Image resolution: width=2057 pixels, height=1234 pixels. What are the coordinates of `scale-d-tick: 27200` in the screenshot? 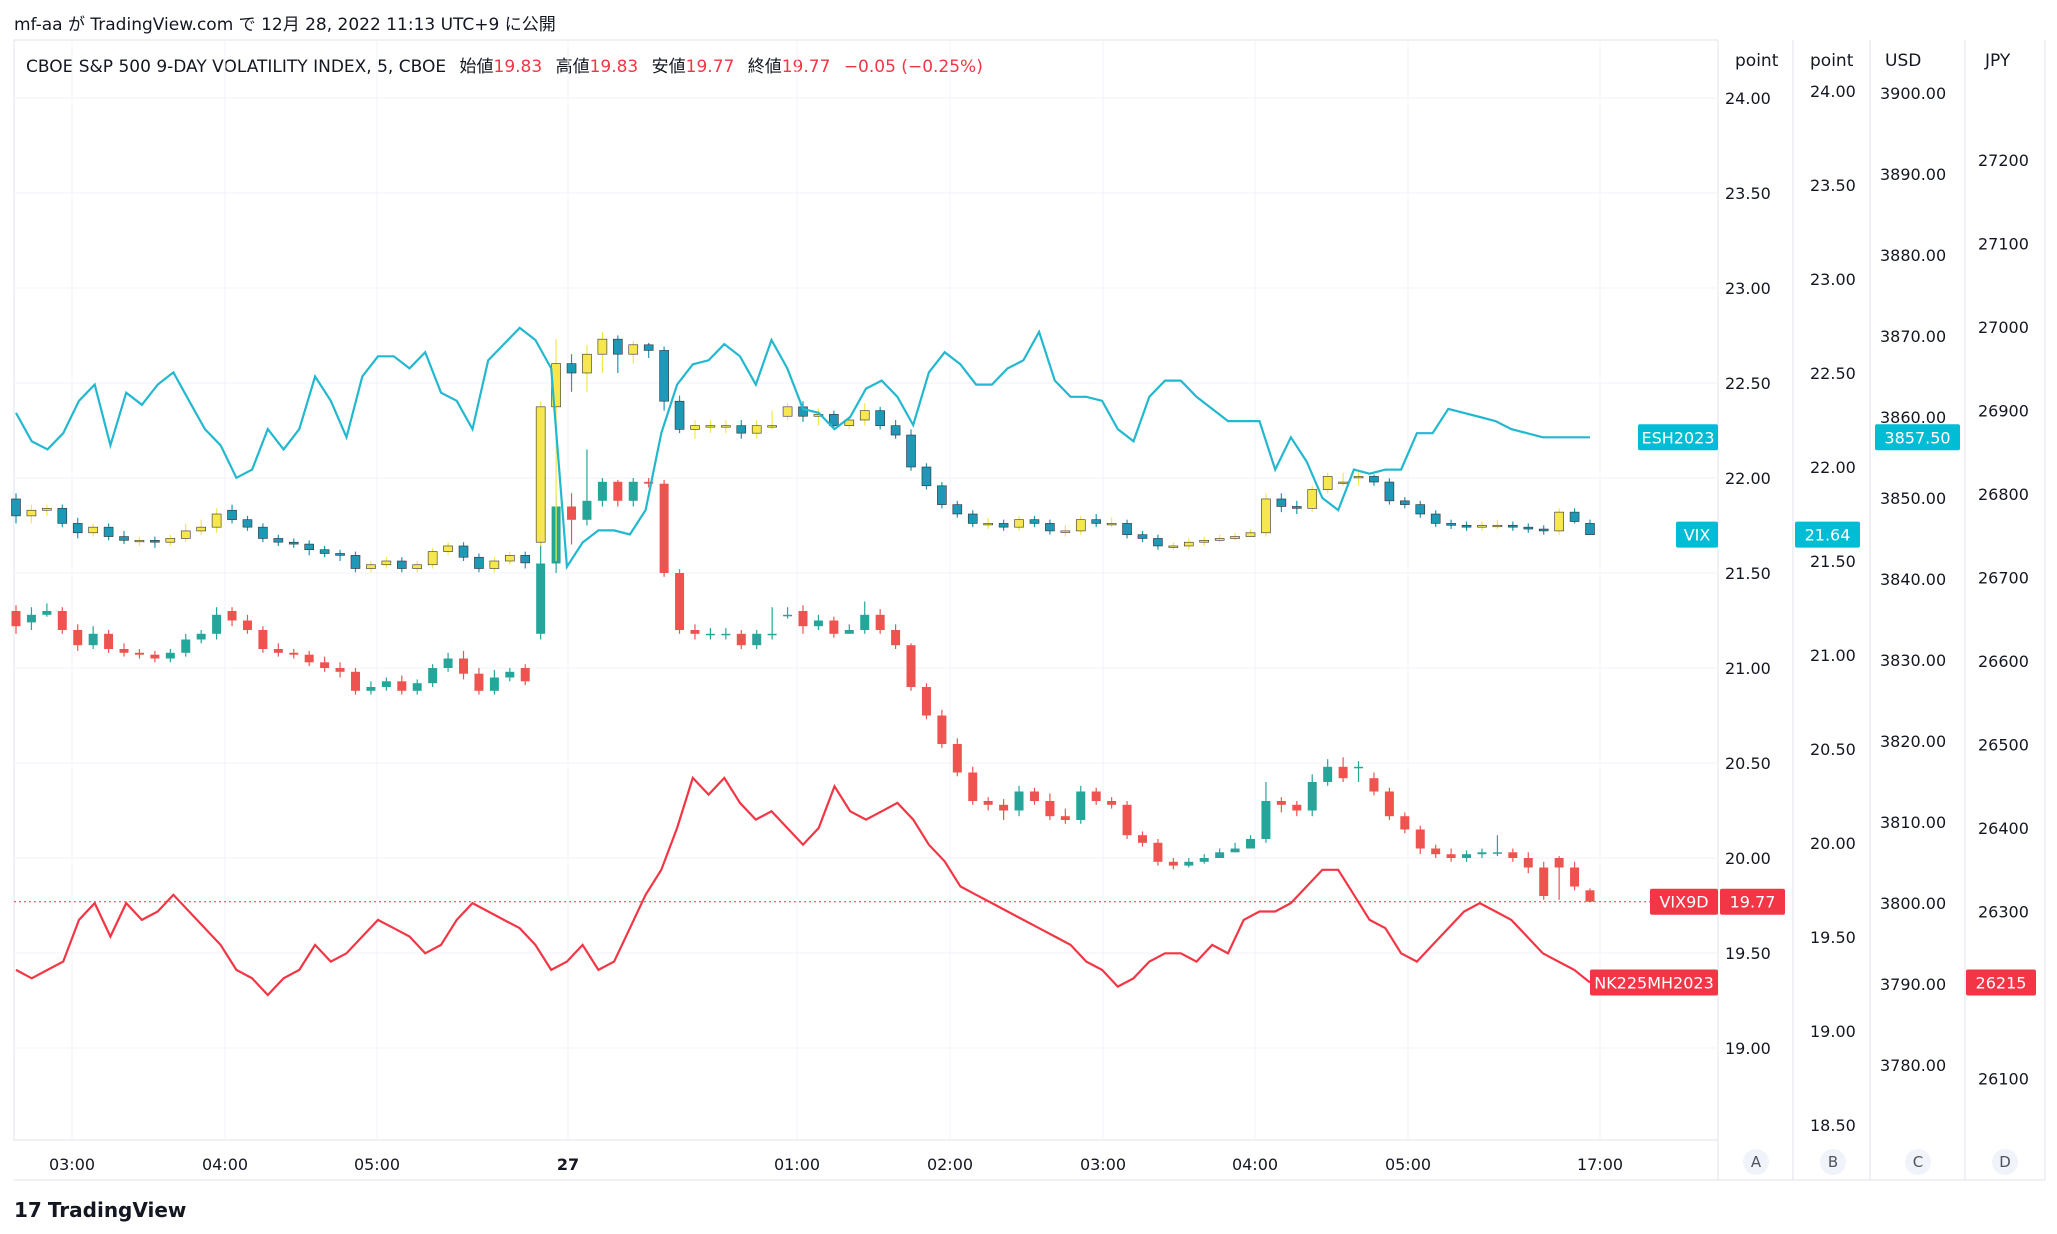 It's located at (2003, 160).